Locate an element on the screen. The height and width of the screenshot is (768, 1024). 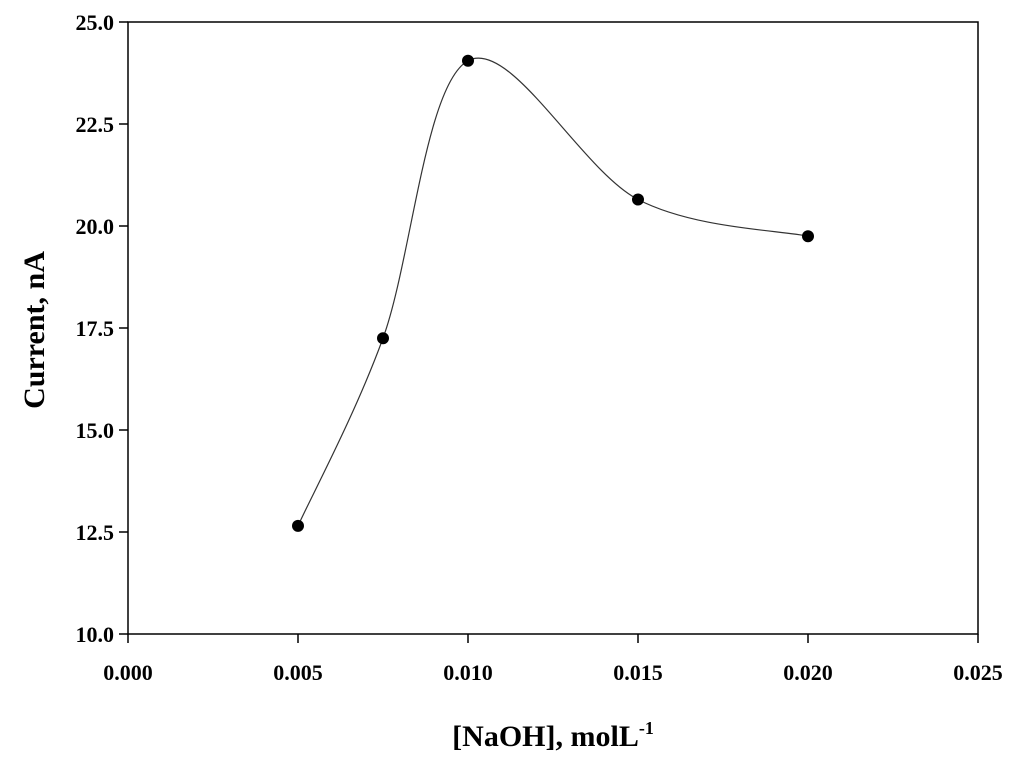
x-tick-label: 0.010 is located at coordinates (468, 672).